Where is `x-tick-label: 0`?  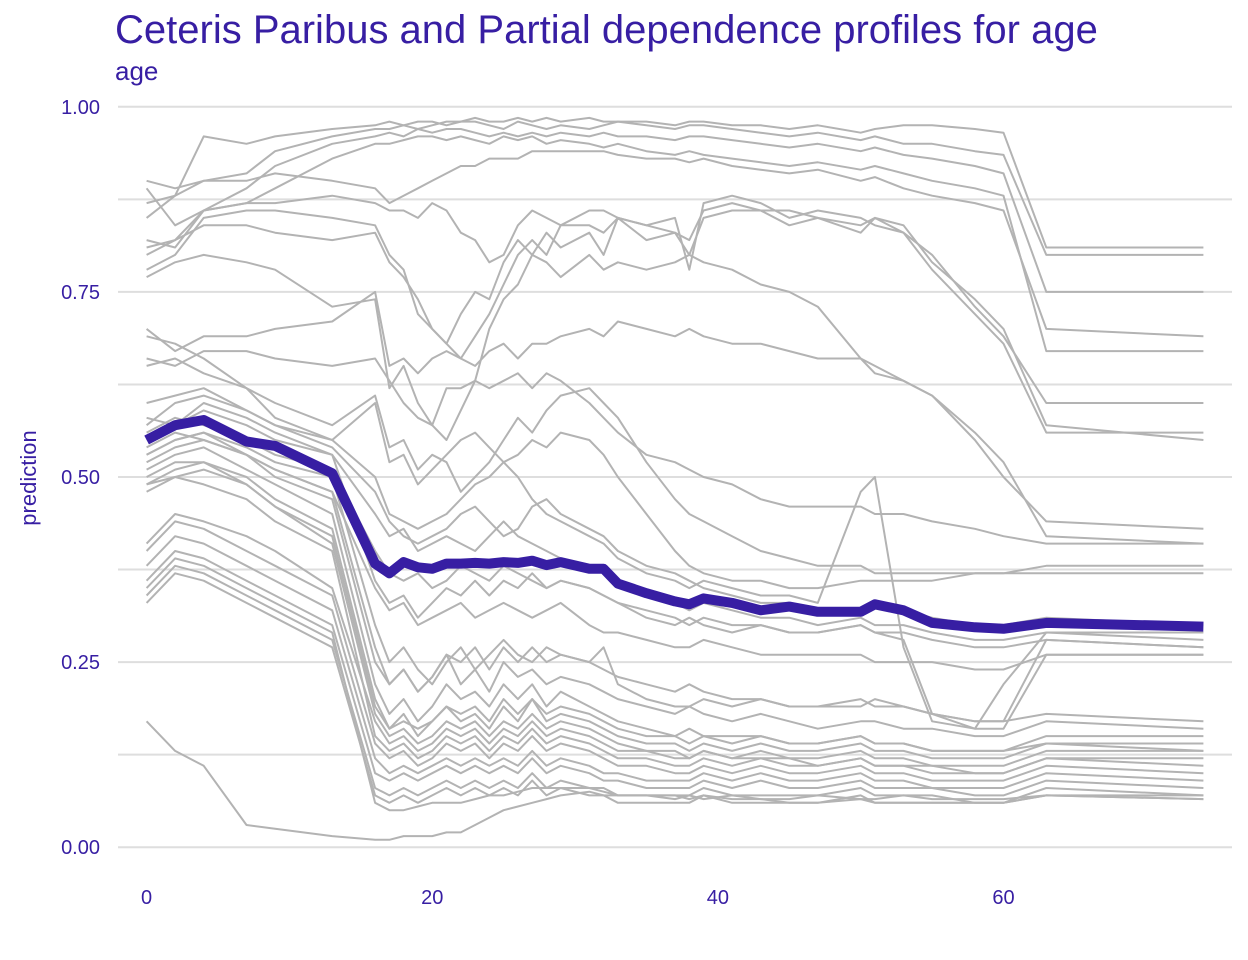 x-tick-label: 0 is located at coordinates (146, 898).